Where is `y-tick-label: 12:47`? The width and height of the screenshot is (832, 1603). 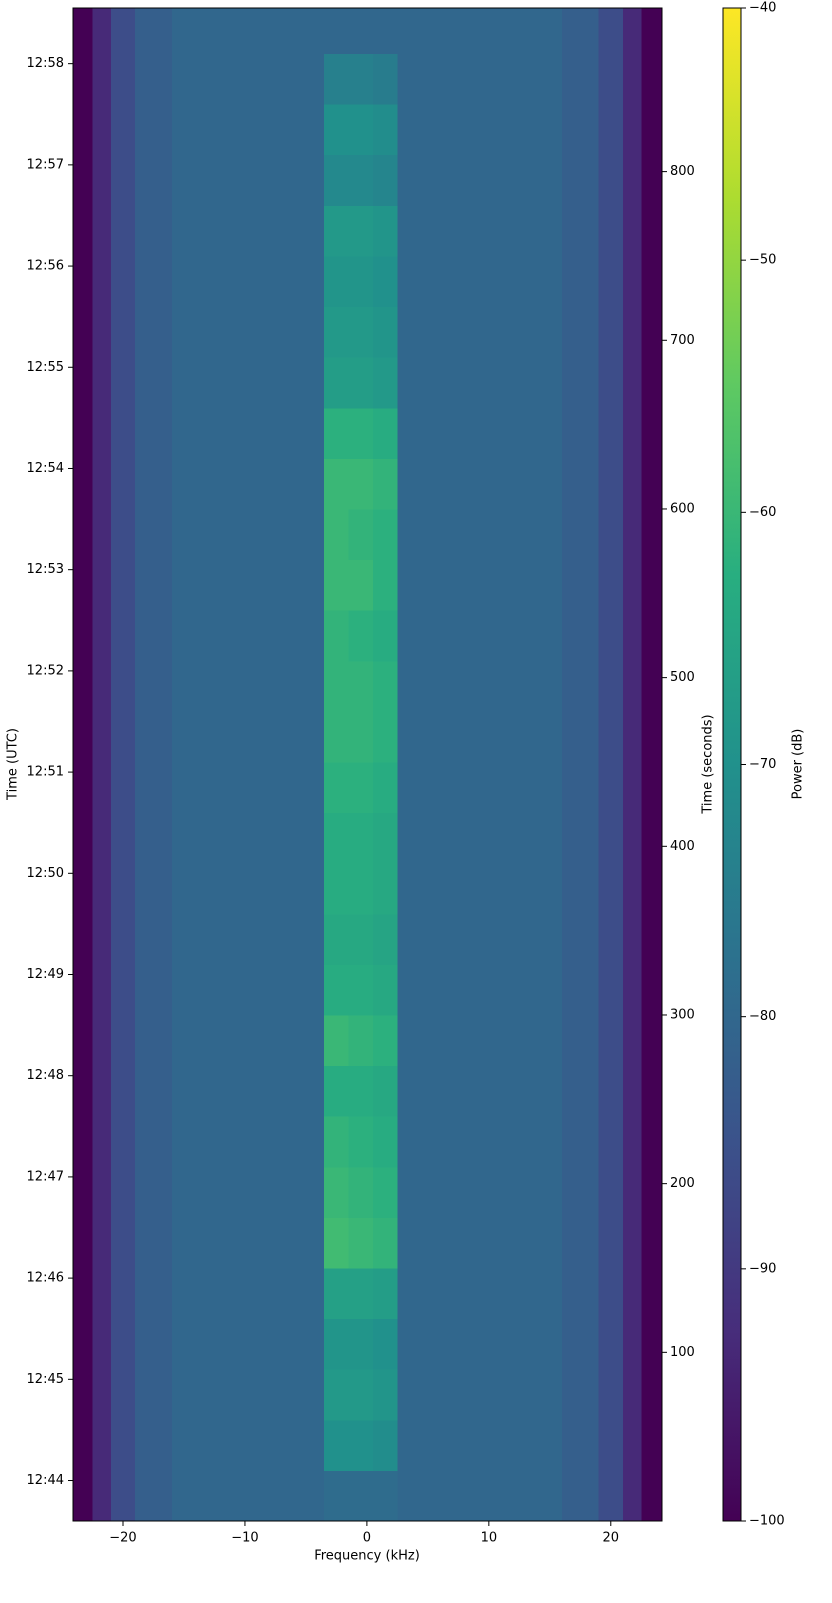 y-tick-label: 12:47 is located at coordinates (45, 1176).